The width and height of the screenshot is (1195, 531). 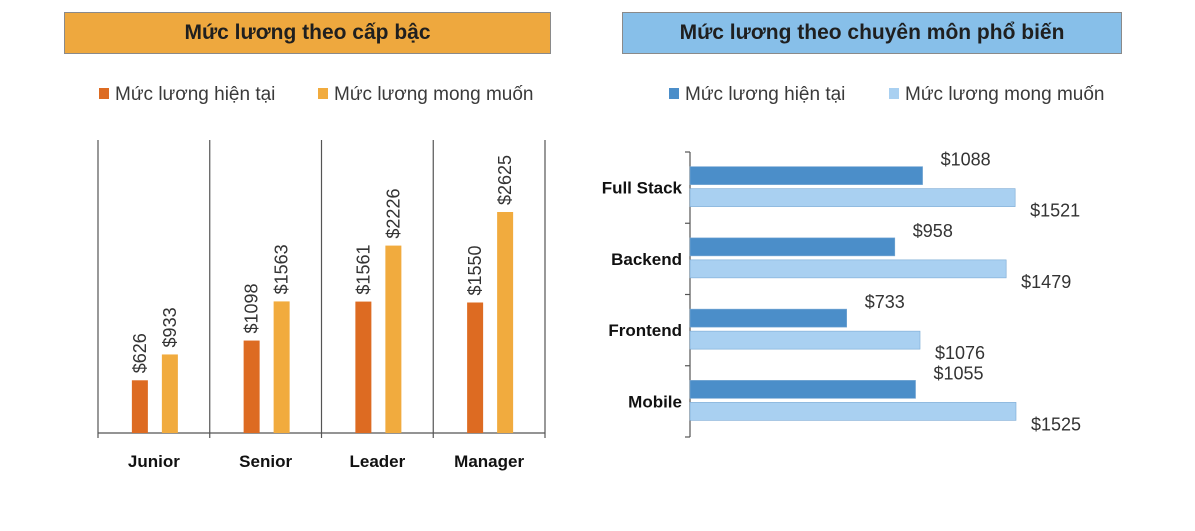 What do you see at coordinates (433, 94) in the screenshot?
I see `left-legend-desired: Mức lương mong muốn` at bounding box center [433, 94].